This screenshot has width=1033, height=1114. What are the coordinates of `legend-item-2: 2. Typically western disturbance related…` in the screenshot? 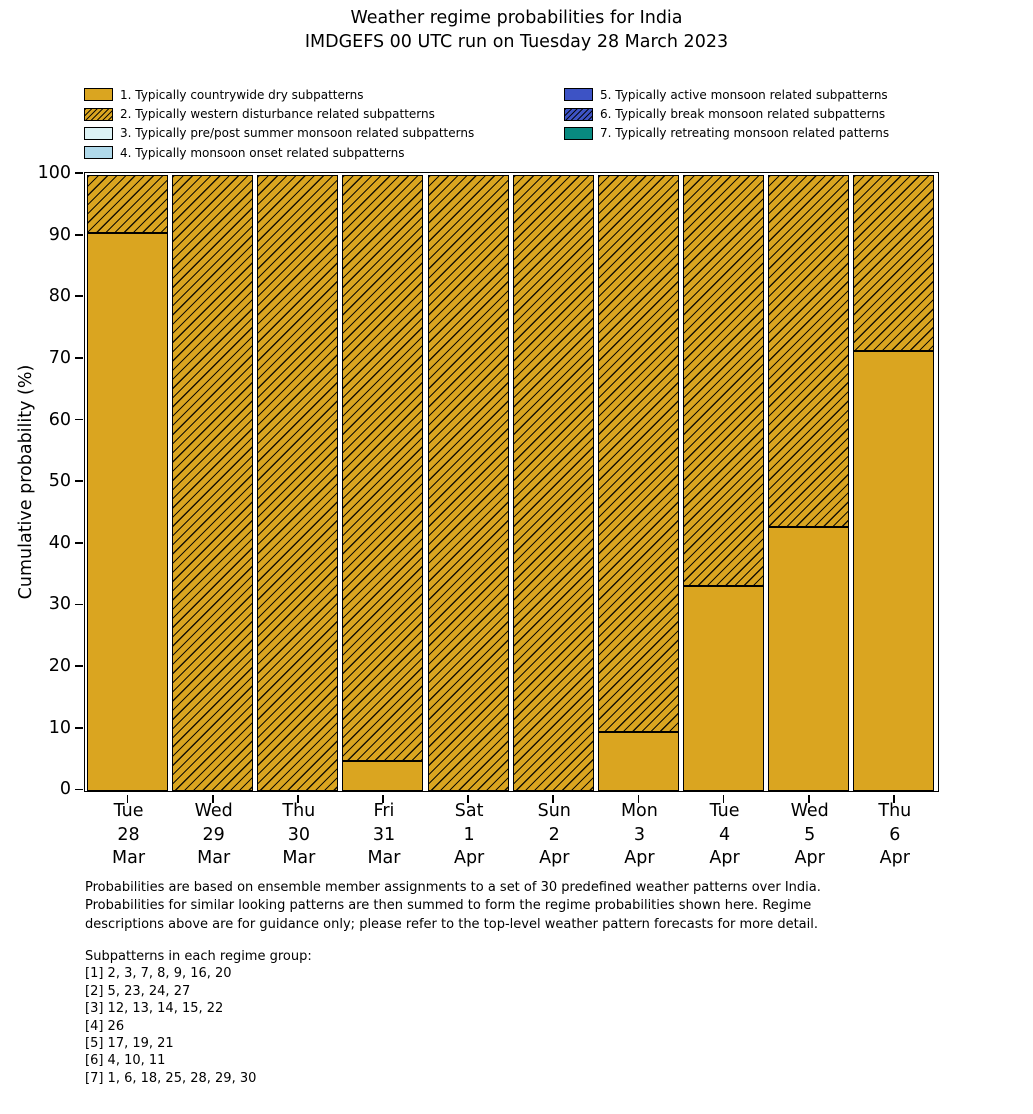 It's located at (324, 113).